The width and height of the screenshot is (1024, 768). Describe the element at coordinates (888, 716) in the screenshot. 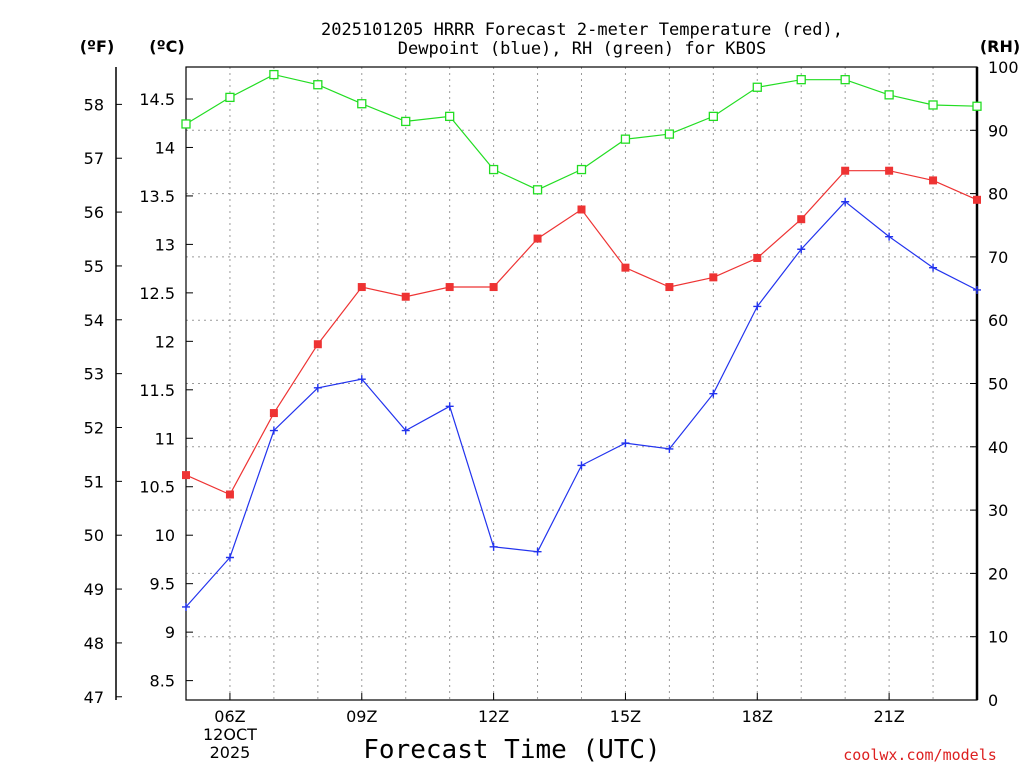

I see `x-tick-label: 21Z` at that location.